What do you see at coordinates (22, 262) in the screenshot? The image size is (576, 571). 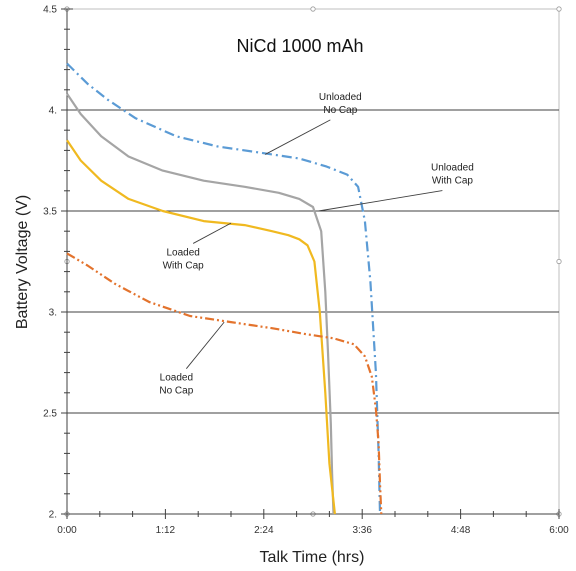 I see `y-axis-title: Battery Voltage (V)` at bounding box center [22, 262].